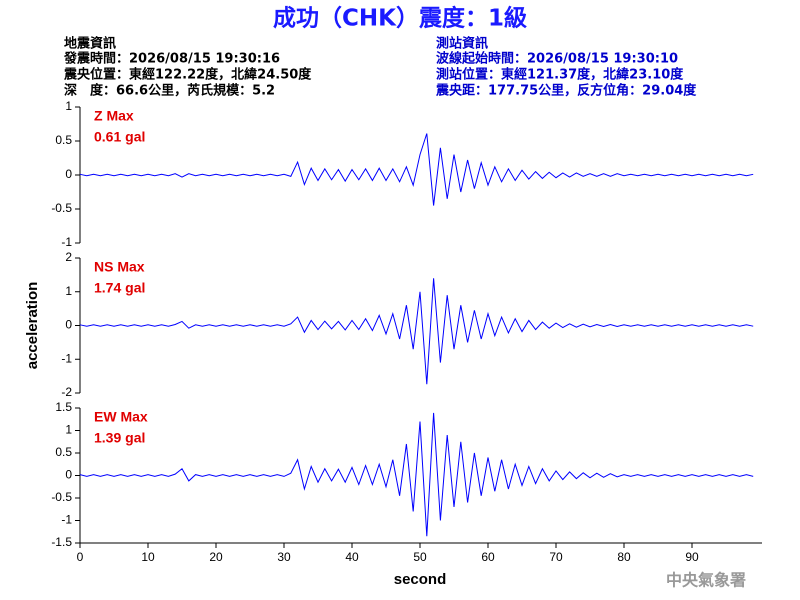 This screenshot has height=600, width=800. What do you see at coordinates (488, 557) in the screenshot?
I see `x-tick-label: 60` at bounding box center [488, 557].